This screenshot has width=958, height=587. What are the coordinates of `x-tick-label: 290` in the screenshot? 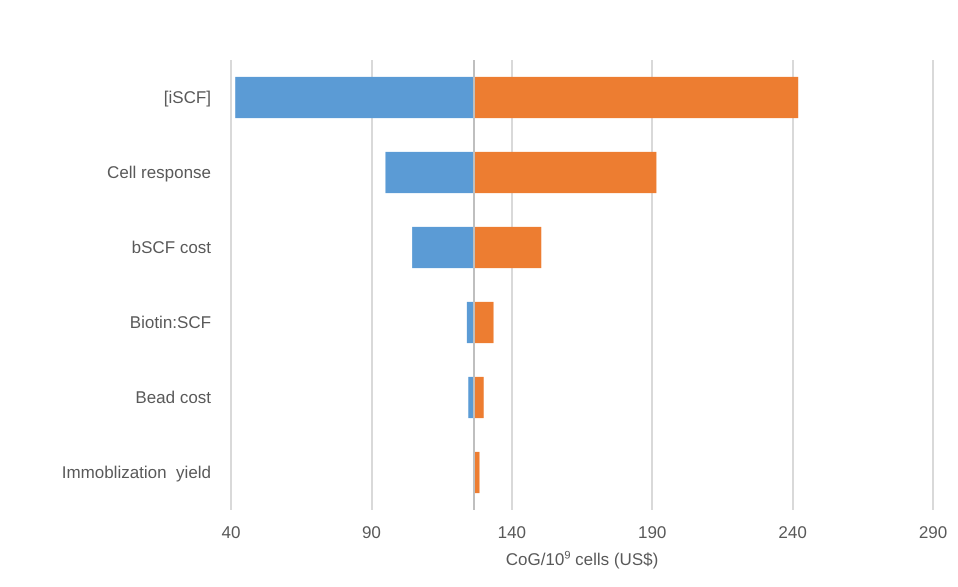 It's located at (933, 532).